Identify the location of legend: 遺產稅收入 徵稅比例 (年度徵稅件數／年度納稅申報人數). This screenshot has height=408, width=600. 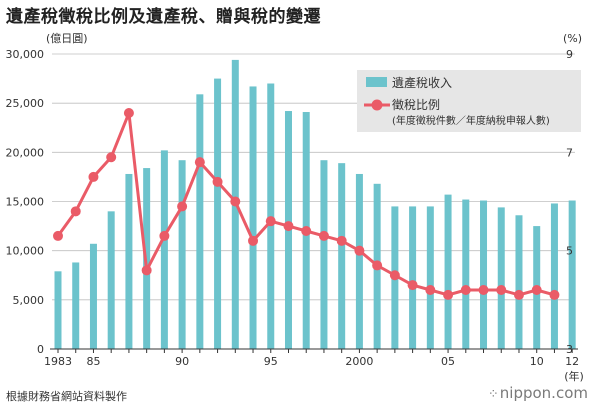
(469, 101).